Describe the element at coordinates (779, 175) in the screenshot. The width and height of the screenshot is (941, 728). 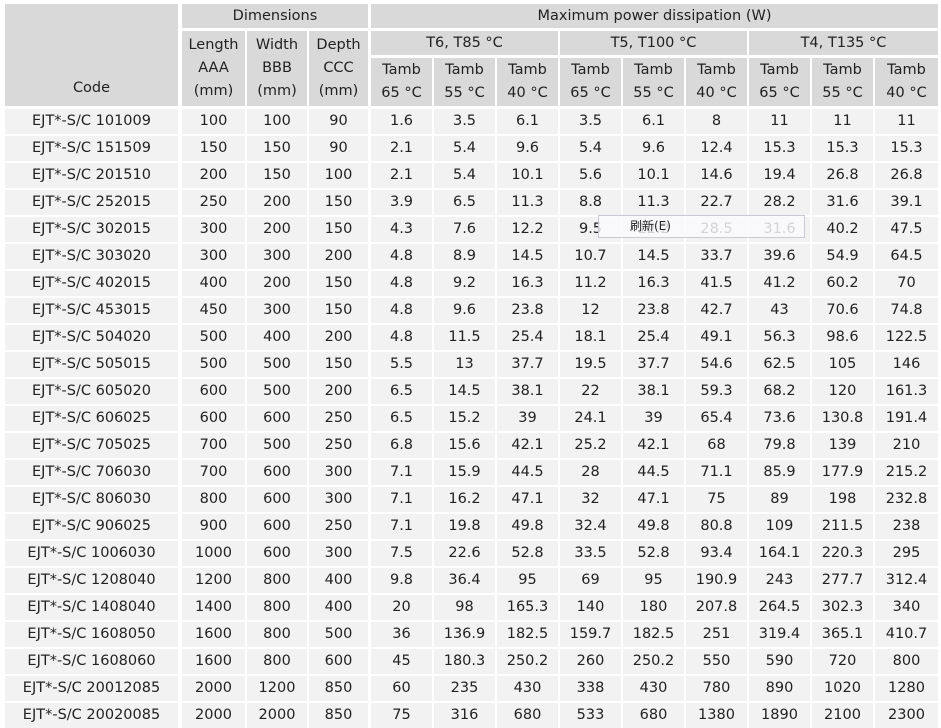
I see `value-cell: 19.4` at that location.